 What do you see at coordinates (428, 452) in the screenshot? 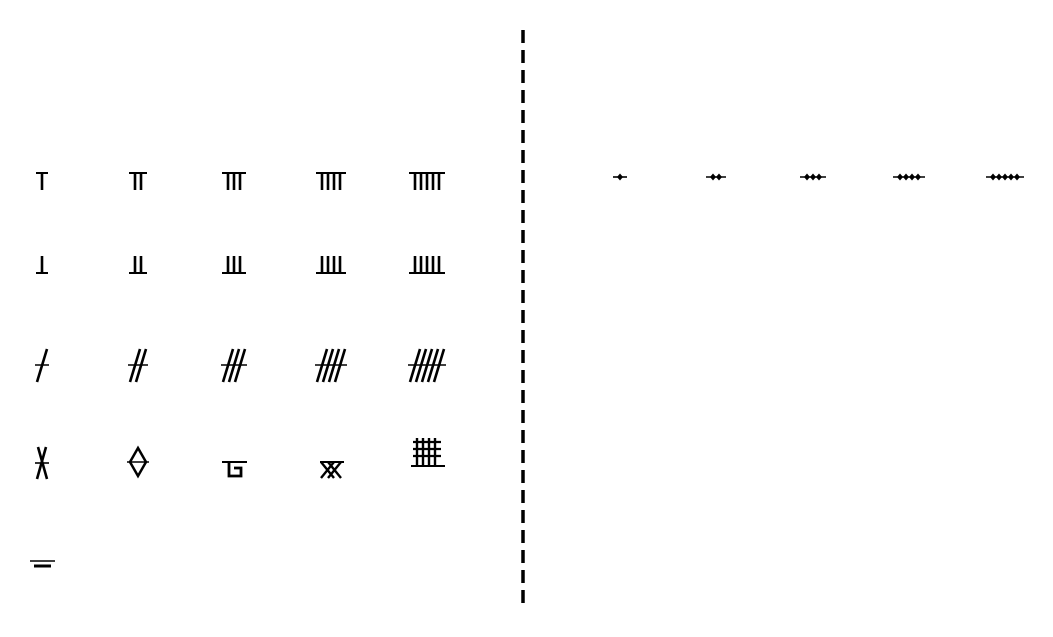
I see `grid-mark` at bounding box center [428, 452].